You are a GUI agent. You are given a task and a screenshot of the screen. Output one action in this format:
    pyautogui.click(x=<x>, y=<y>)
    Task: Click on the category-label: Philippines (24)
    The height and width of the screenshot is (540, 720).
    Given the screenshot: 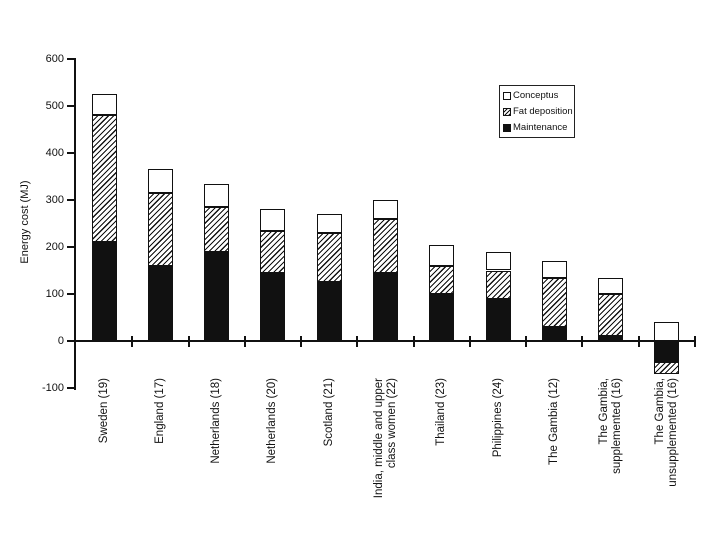 What is the action you would take?
    pyautogui.click(x=497, y=418)
    